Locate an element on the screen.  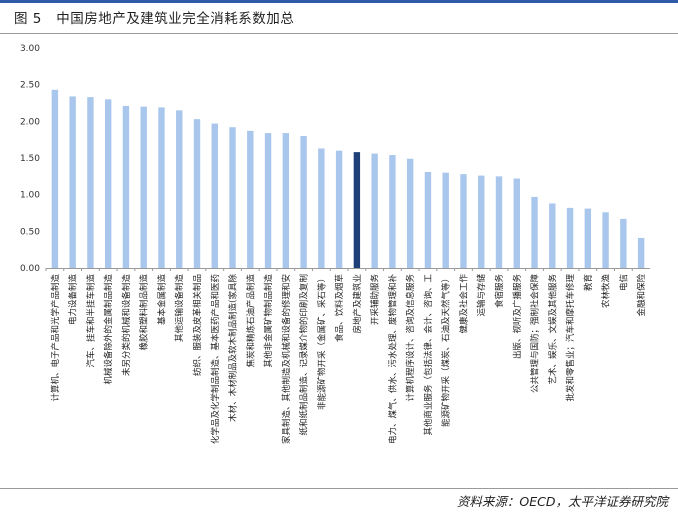
y-tick-label: 3.00 is located at coordinates (30, 49).